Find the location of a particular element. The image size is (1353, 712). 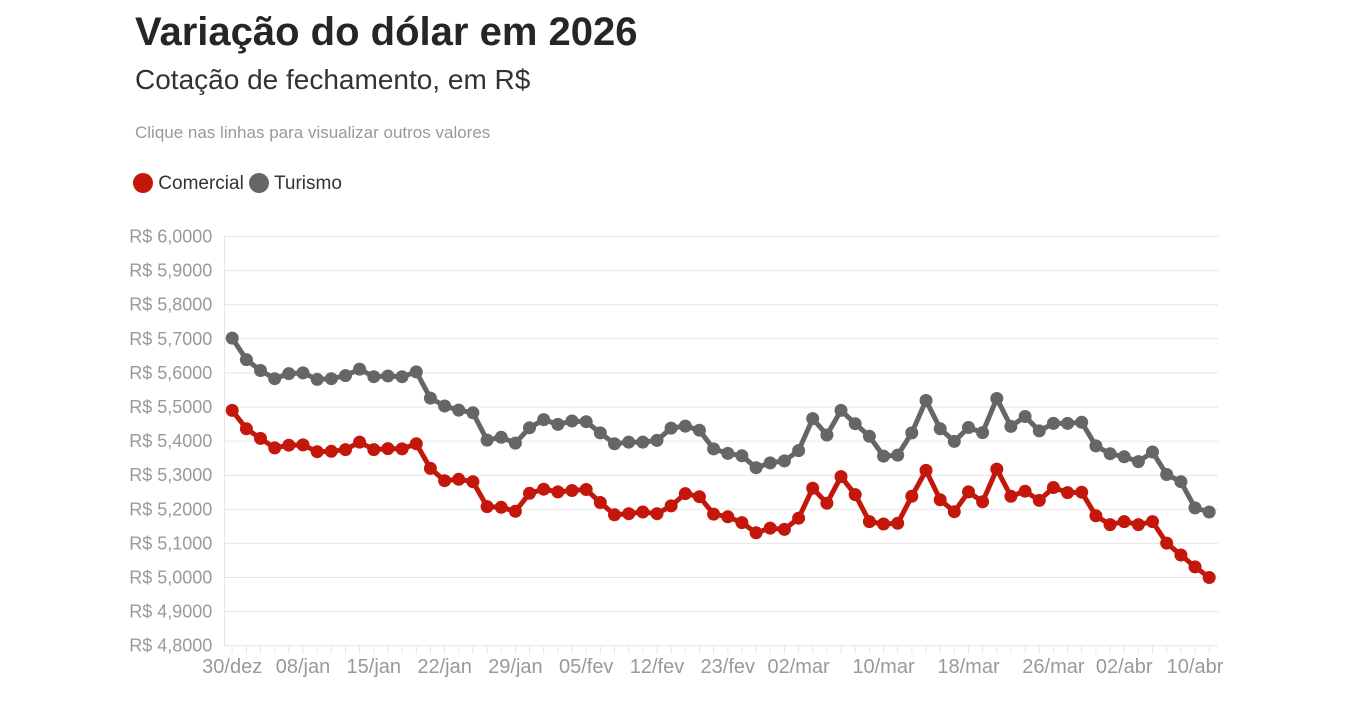

svg-text: R$ 4,8000 is located at coordinates (170, 646).